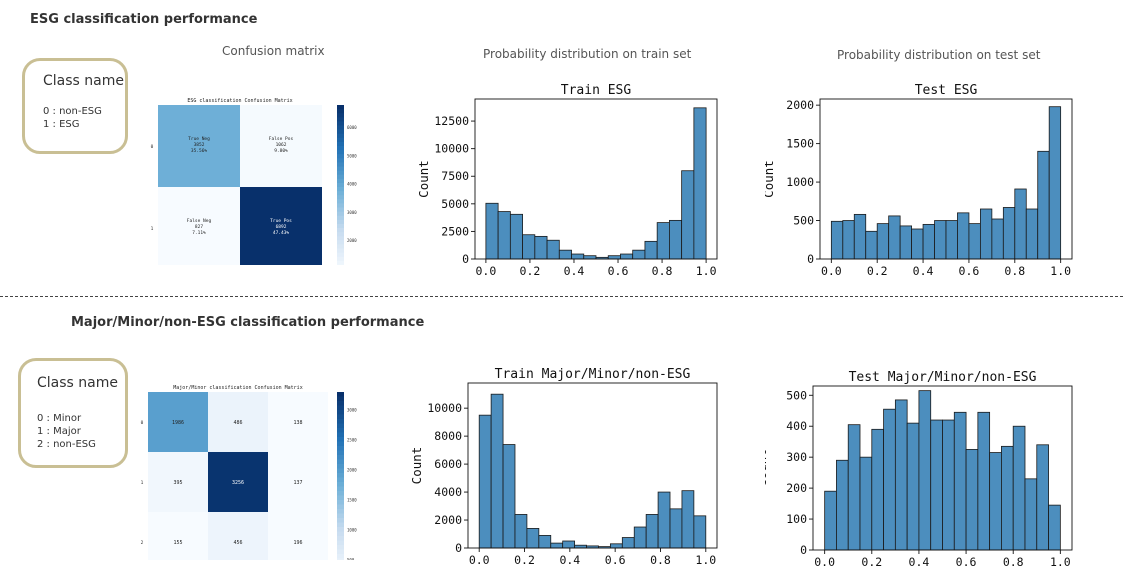  I want to click on cell-value: 486, so click(237, 423).